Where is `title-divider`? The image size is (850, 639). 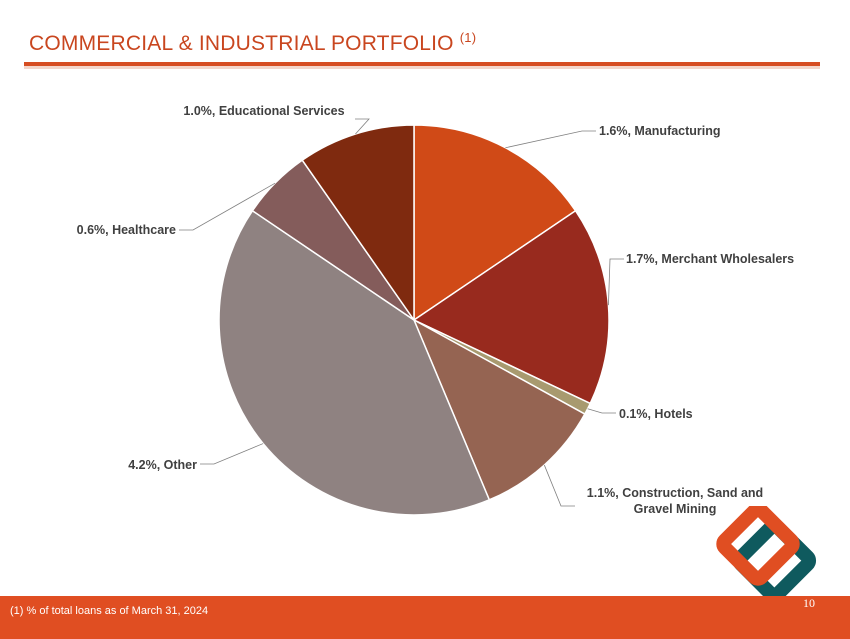 title-divider is located at coordinates (422, 64).